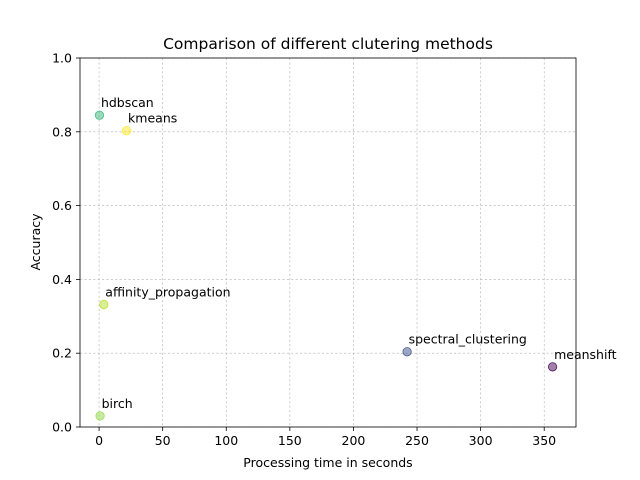  I want to click on y-tick-label: 0.8, so click(62, 131).